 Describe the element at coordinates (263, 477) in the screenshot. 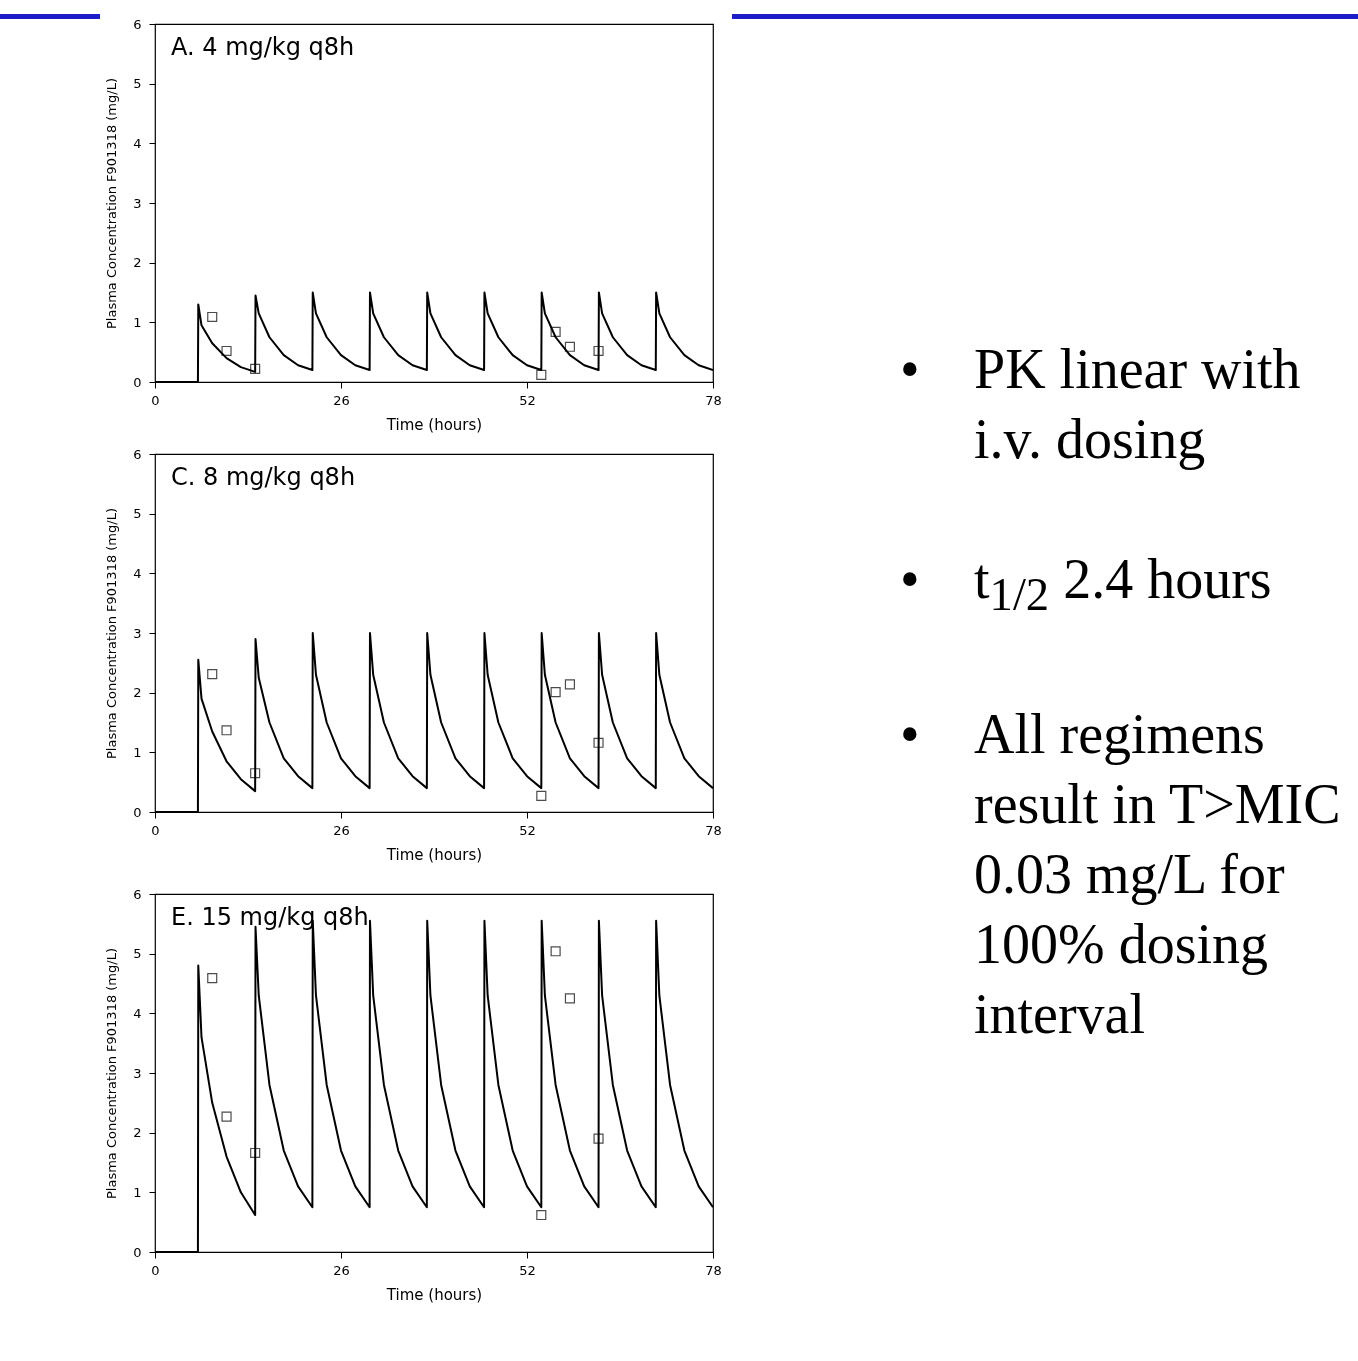

I see `chart-title: C. 8 mg/kg q8h` at that location.